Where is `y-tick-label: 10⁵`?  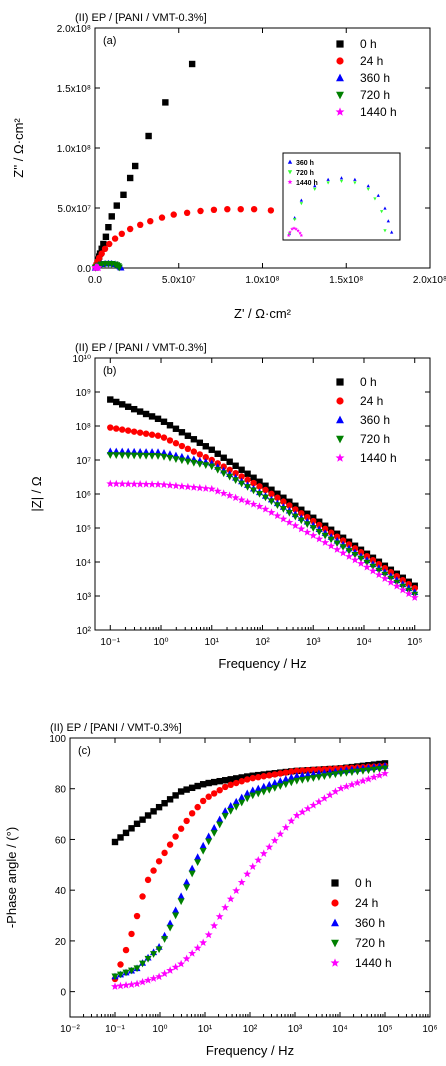
y-tick-label: 10⁵ is located at coordinates (83, 529).